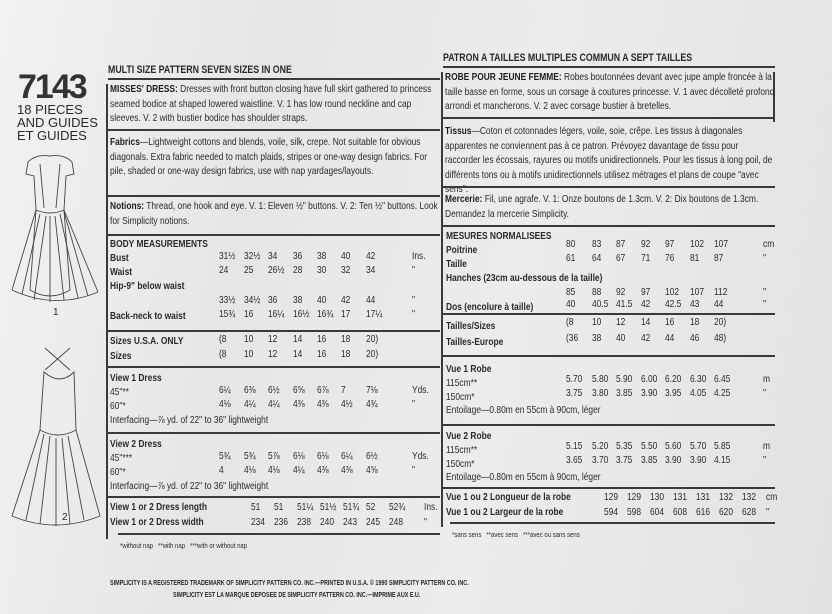 This screenshot has width=832, height=614. I want to click on measurement-value: 46, so click(695, 338).